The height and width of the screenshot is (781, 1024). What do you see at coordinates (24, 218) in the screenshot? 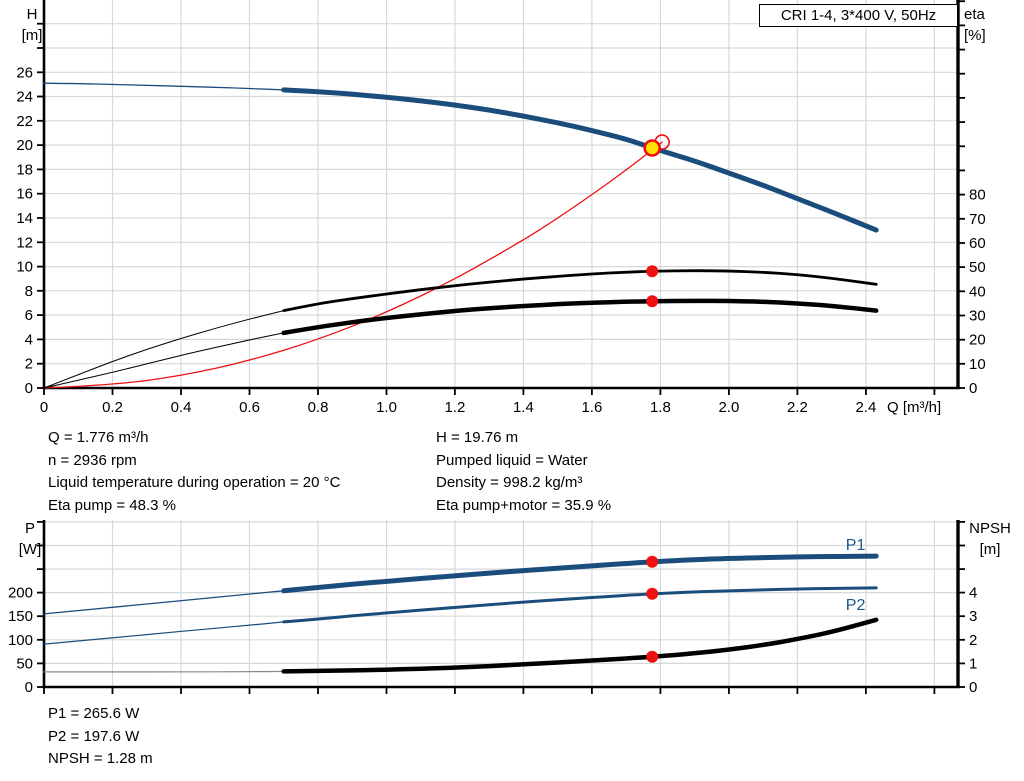
I see `svg-text: 14` at bounding box center [24, 218].